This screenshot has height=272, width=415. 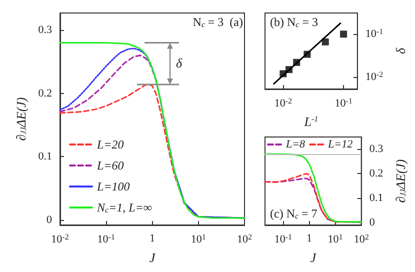 I want to click on legend-label: L=12, so click(x=340, y=144).